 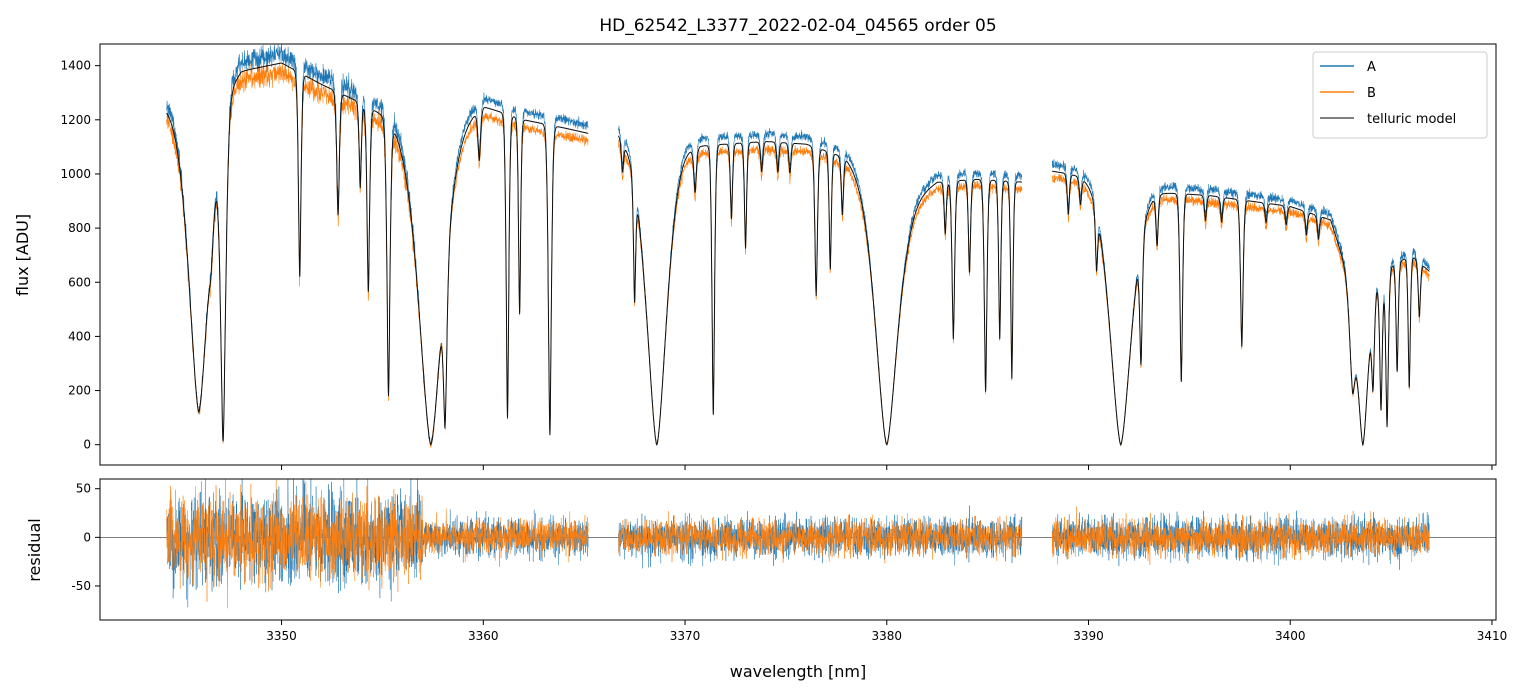 What do you see at coordinates (1240, 535) in the screenshot?
I see `residual-b-line-seg2` at bounding box center [1240, 535].